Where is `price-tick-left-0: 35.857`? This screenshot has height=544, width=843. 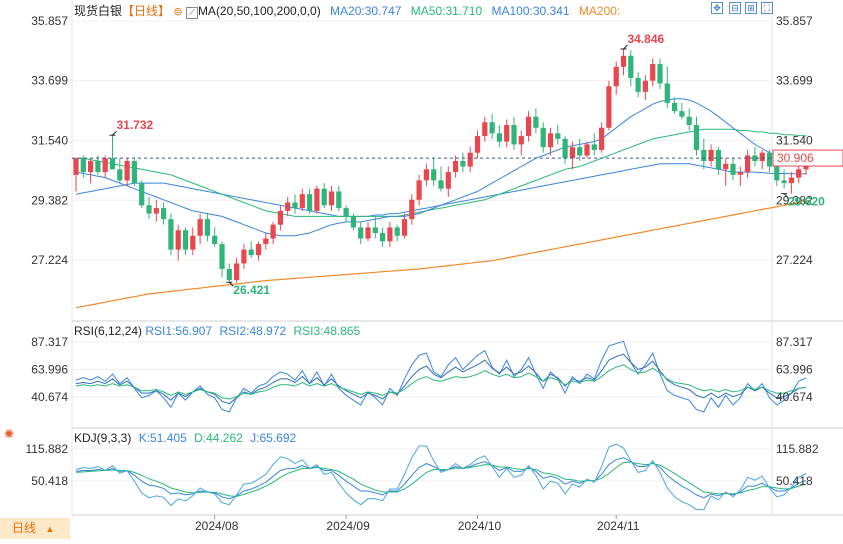
price-tick-left-0: 35.857 is located at coordinates (49, 21).